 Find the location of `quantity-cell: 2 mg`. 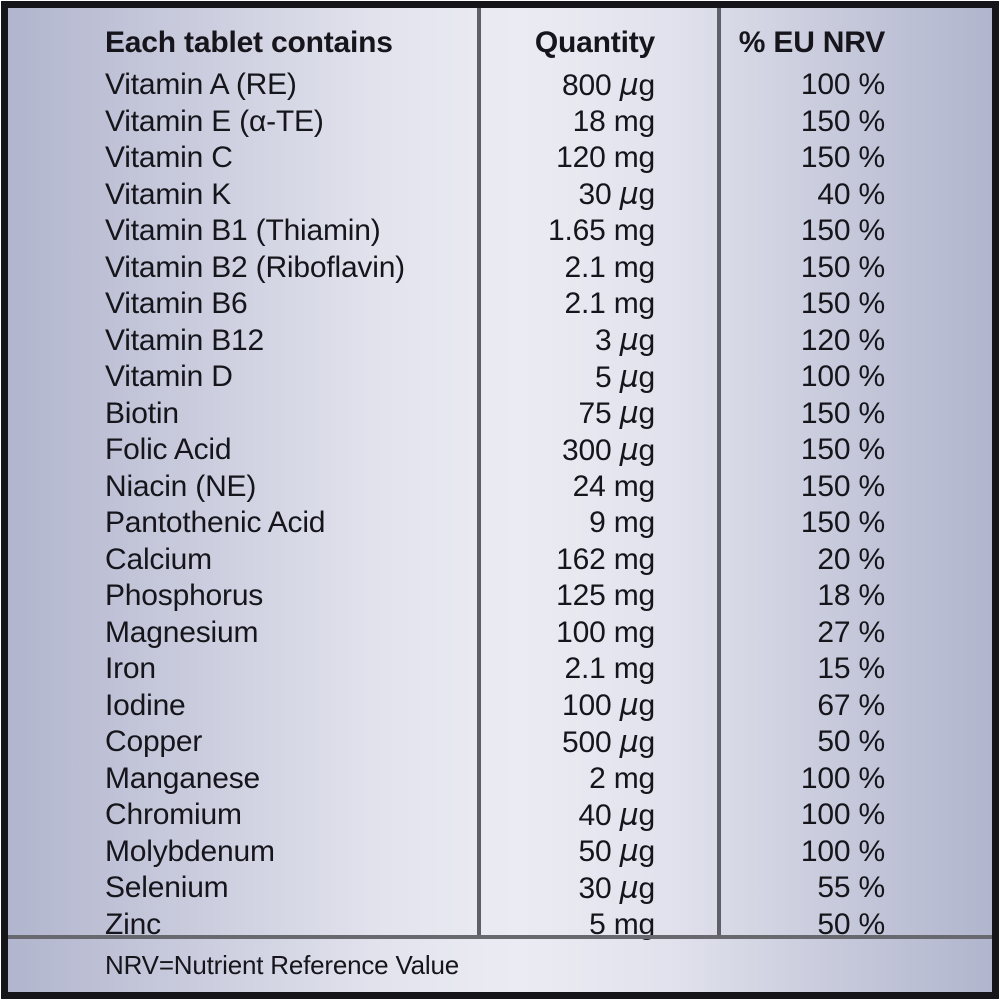

quantity-cell: 2 mg is located at coordinates (622, 778).